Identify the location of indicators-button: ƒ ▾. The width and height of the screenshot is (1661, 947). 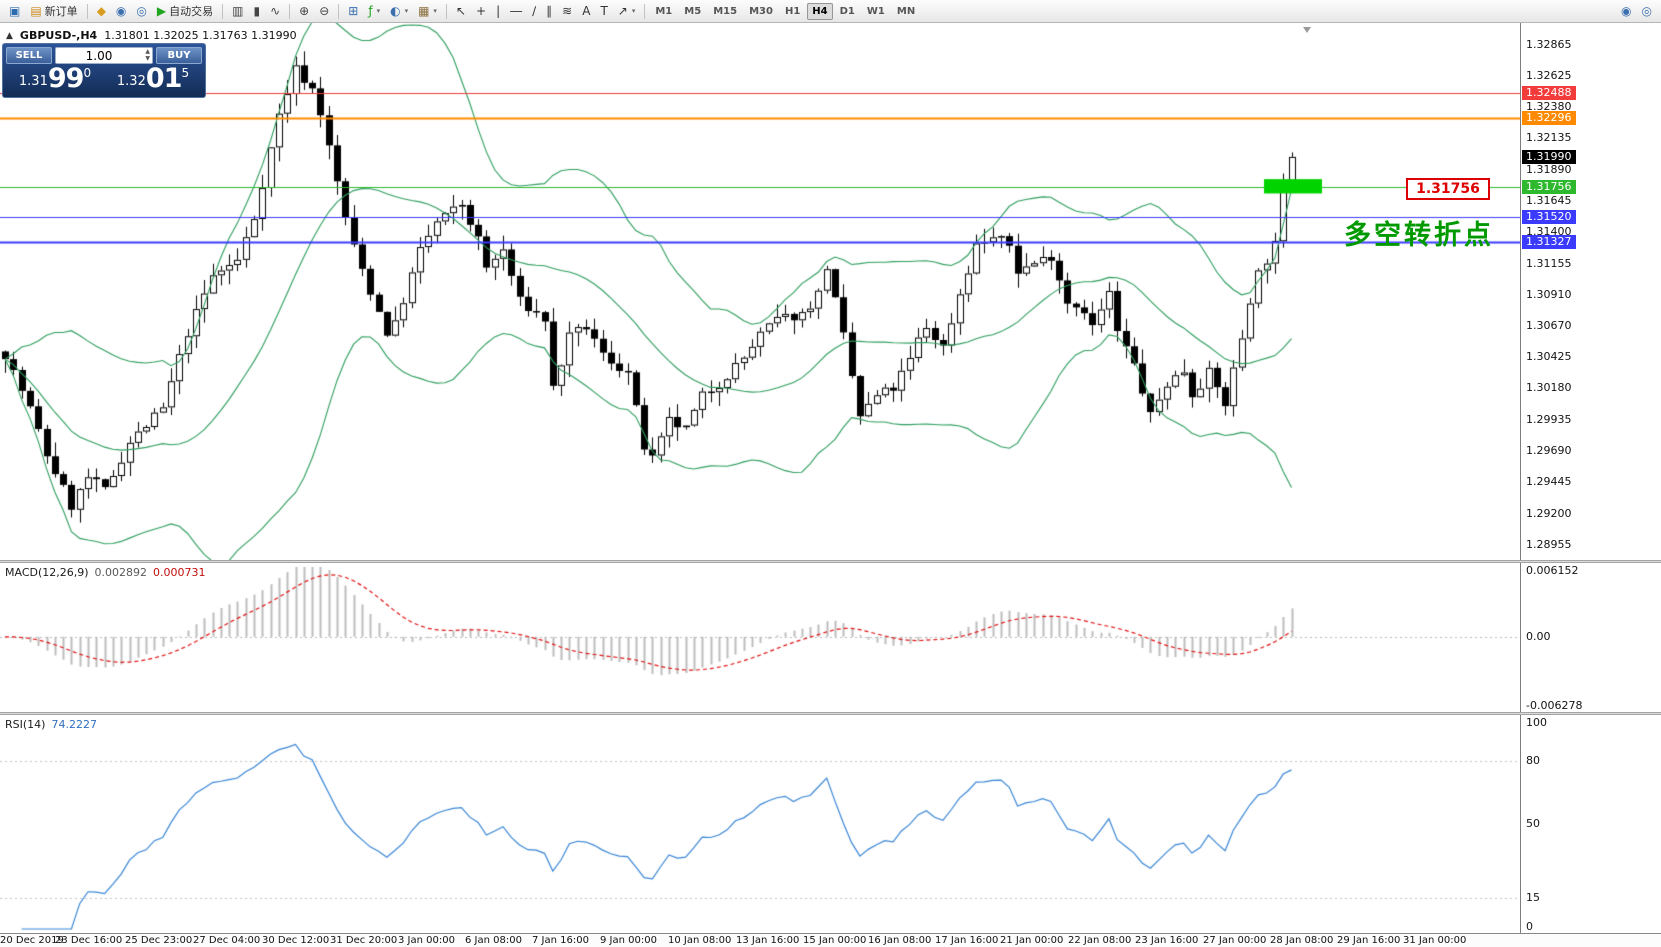
(374, 11).